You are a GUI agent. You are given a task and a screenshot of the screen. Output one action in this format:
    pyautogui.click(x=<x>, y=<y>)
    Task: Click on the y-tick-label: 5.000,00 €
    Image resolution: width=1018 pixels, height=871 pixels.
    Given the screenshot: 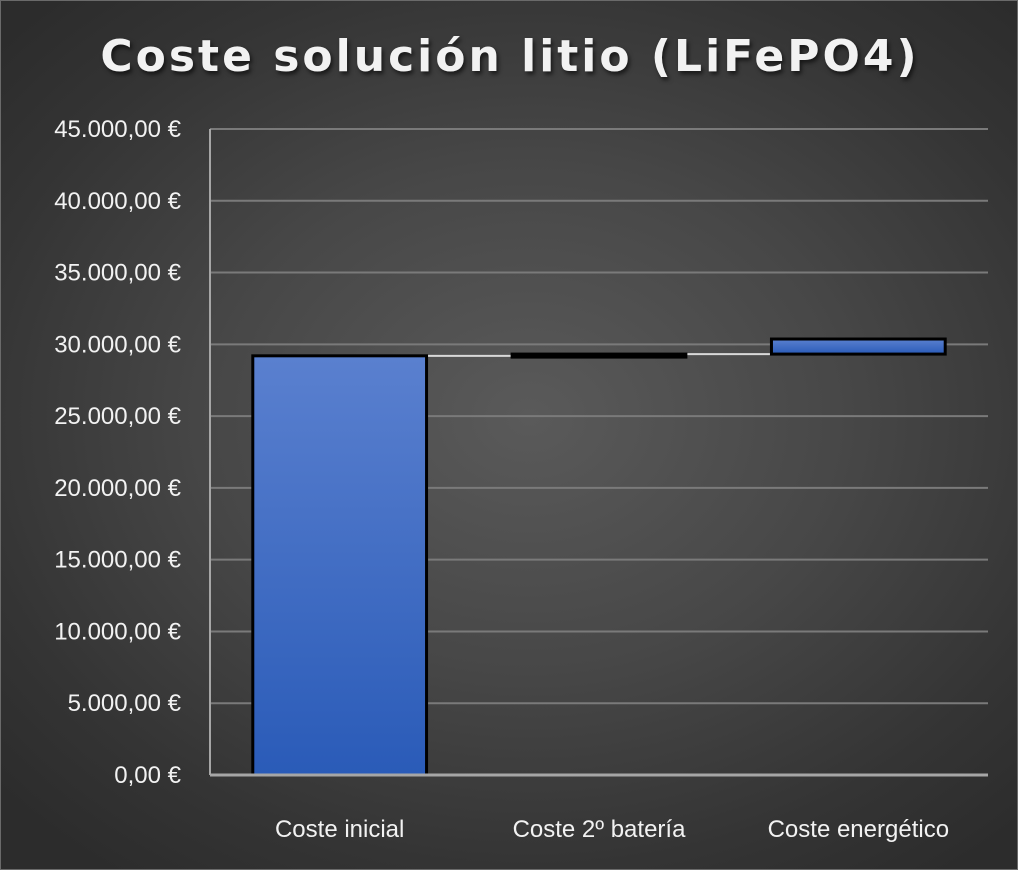 What is the action you would take?
    pyautogui.click(x=125, y=703)
    